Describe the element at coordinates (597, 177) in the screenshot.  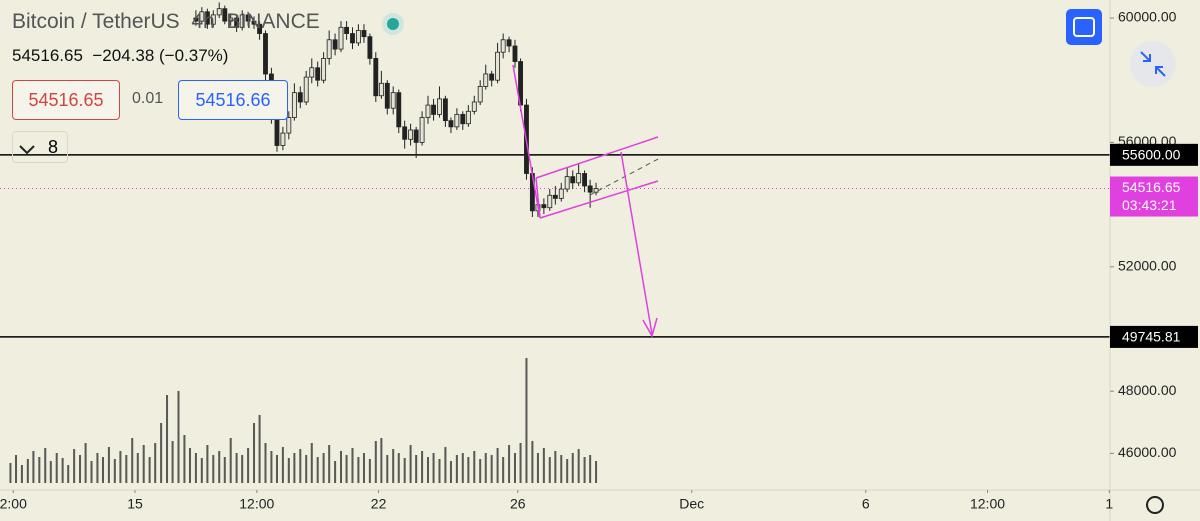
I see `channel-area` at that location.